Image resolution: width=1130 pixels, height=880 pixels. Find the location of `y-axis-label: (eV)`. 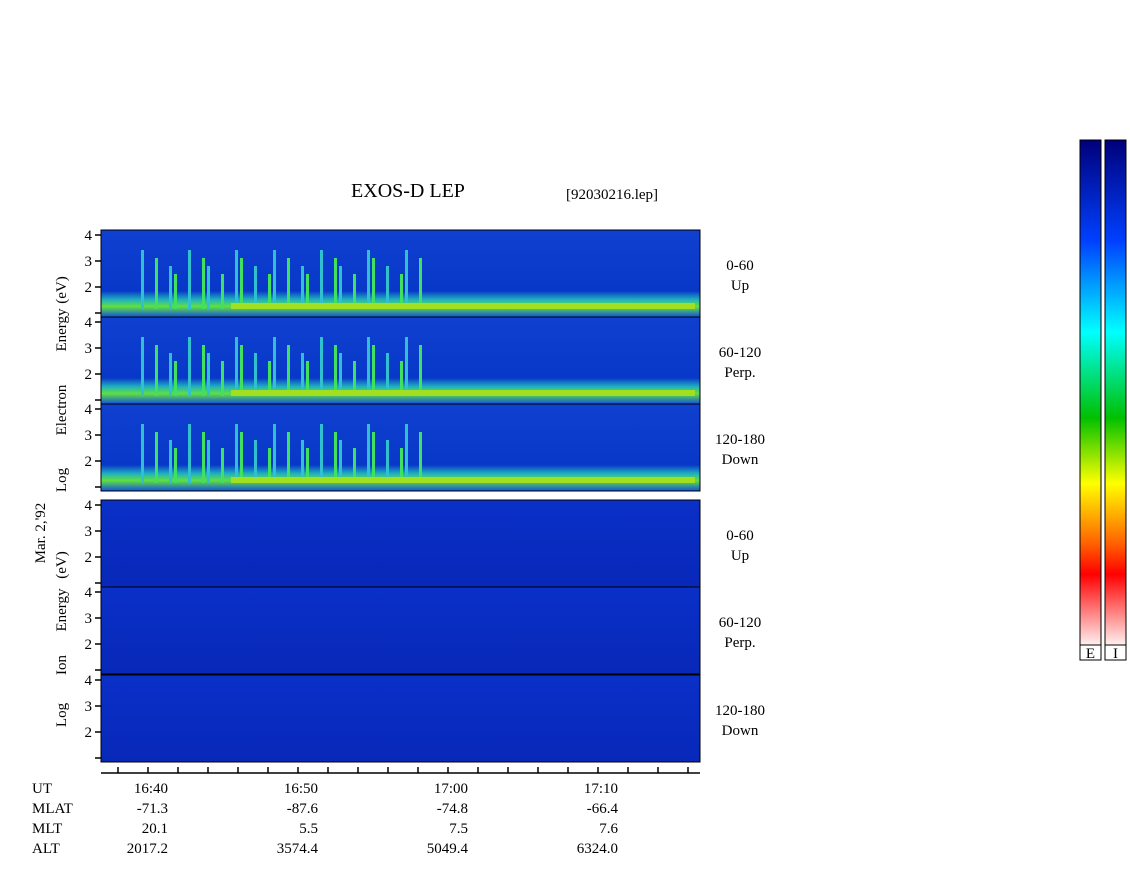

y-axis-label: (eV) is located at coordinates (62, 564).